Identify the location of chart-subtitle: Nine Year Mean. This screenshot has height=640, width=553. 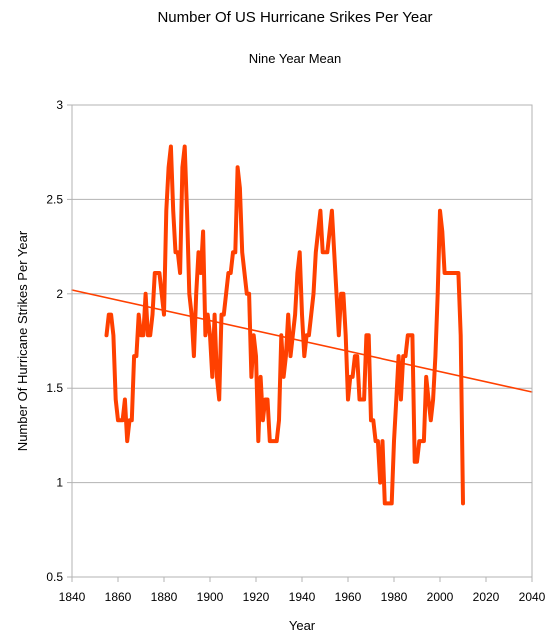
(295, 58).